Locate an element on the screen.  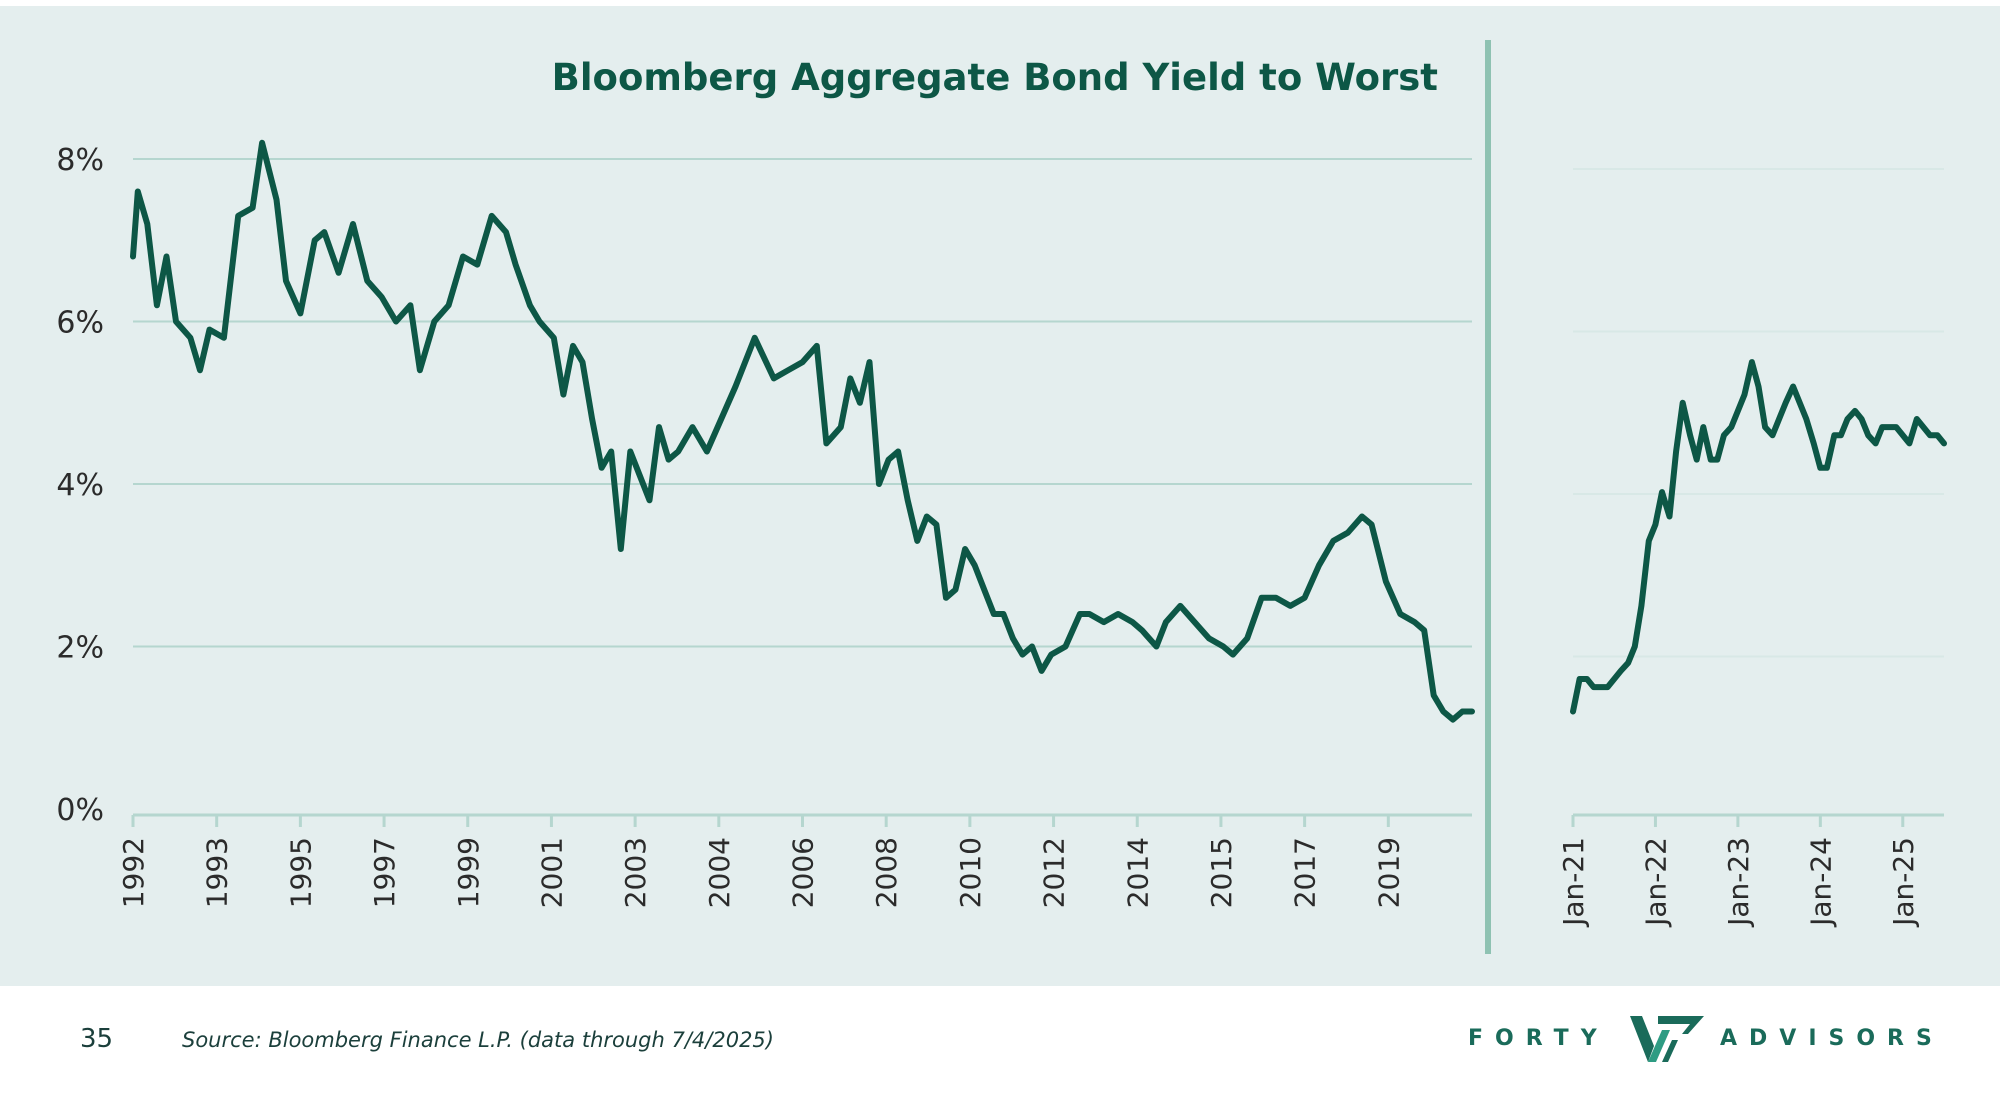
forty-w-mark-icon is located at coordinates (1667, 1039).